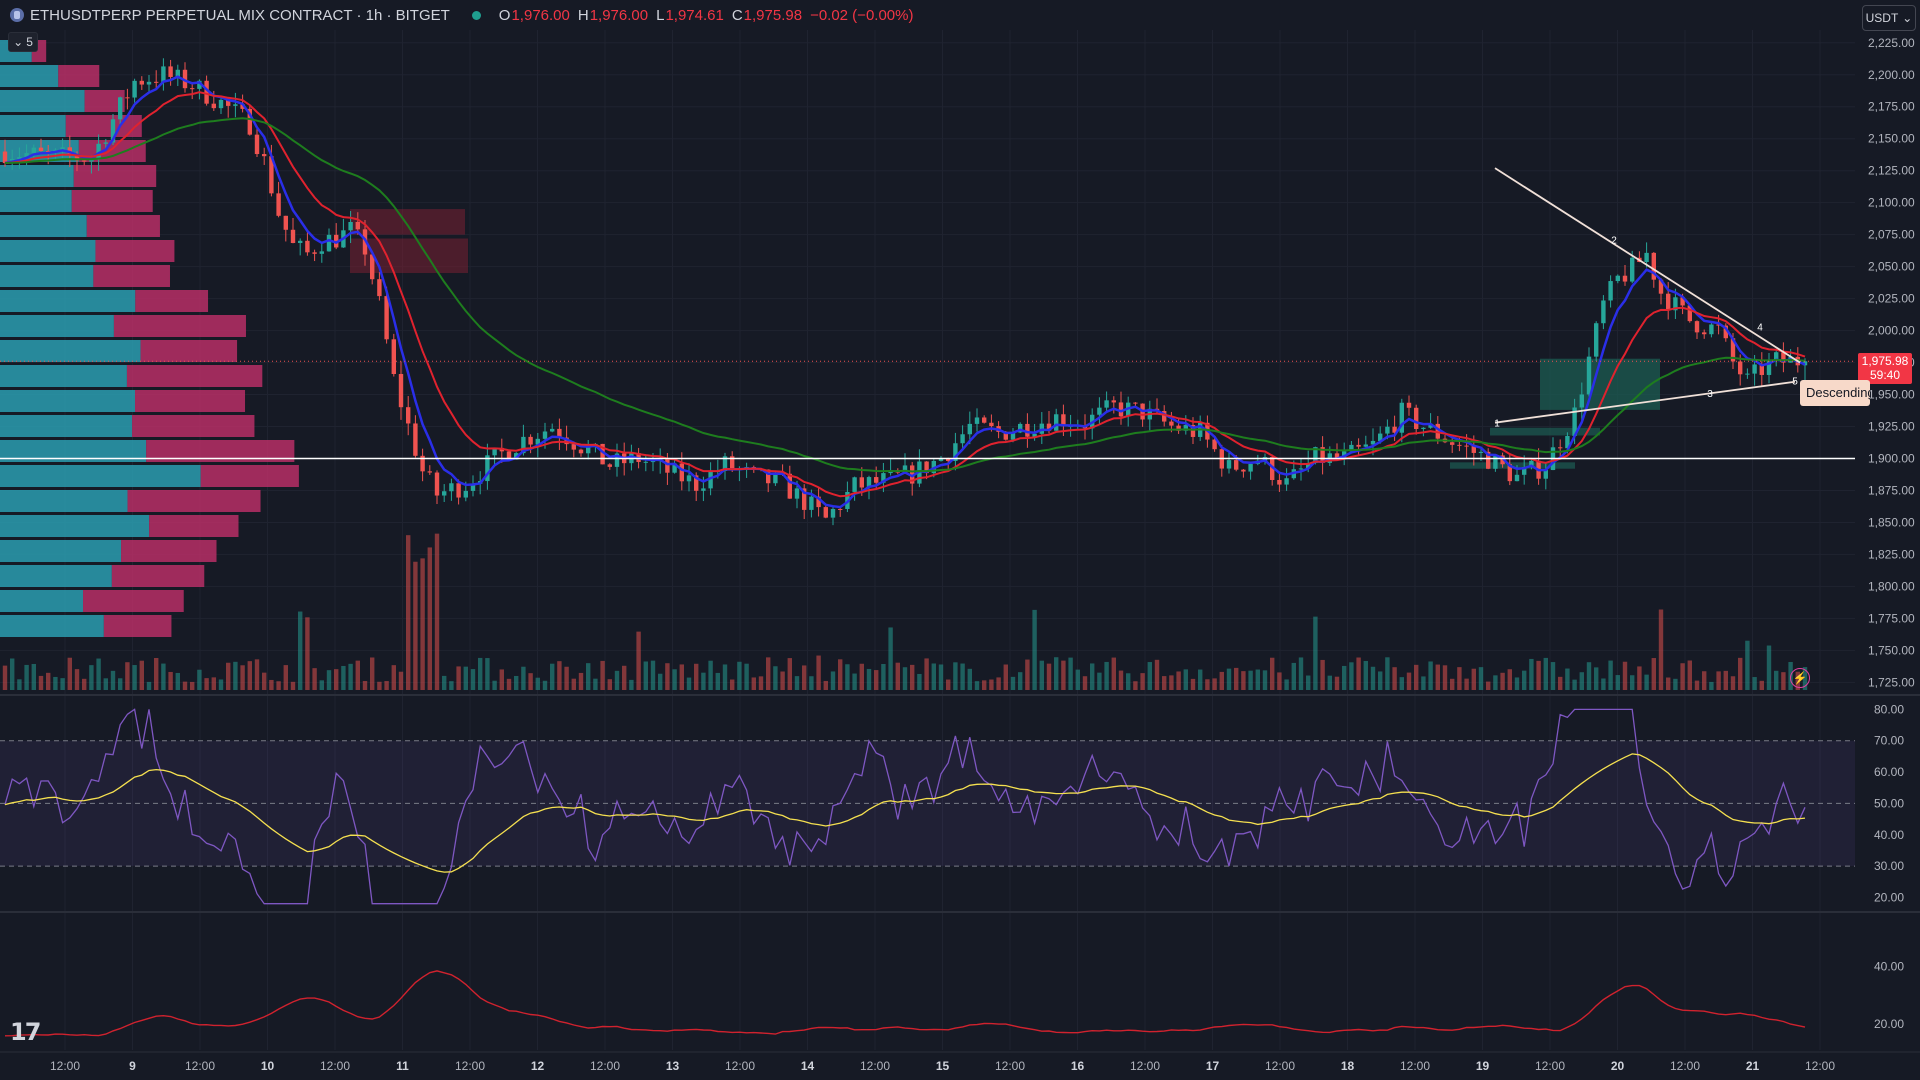  What do you see at coordinates (1891, 203) in the screenshot?
I see `price-axis-label: 2,100.00` at bounding box center [1891, 203].